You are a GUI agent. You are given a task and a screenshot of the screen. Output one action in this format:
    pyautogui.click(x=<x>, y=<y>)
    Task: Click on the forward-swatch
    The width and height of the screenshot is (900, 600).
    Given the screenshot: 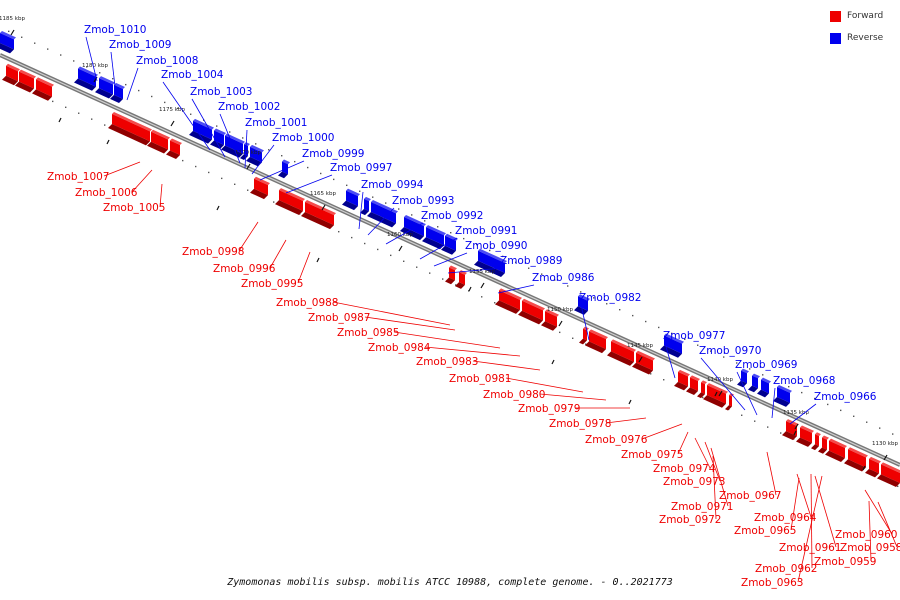 What is the action you would take?
    pyautogui.click(x=835, y=16)
    